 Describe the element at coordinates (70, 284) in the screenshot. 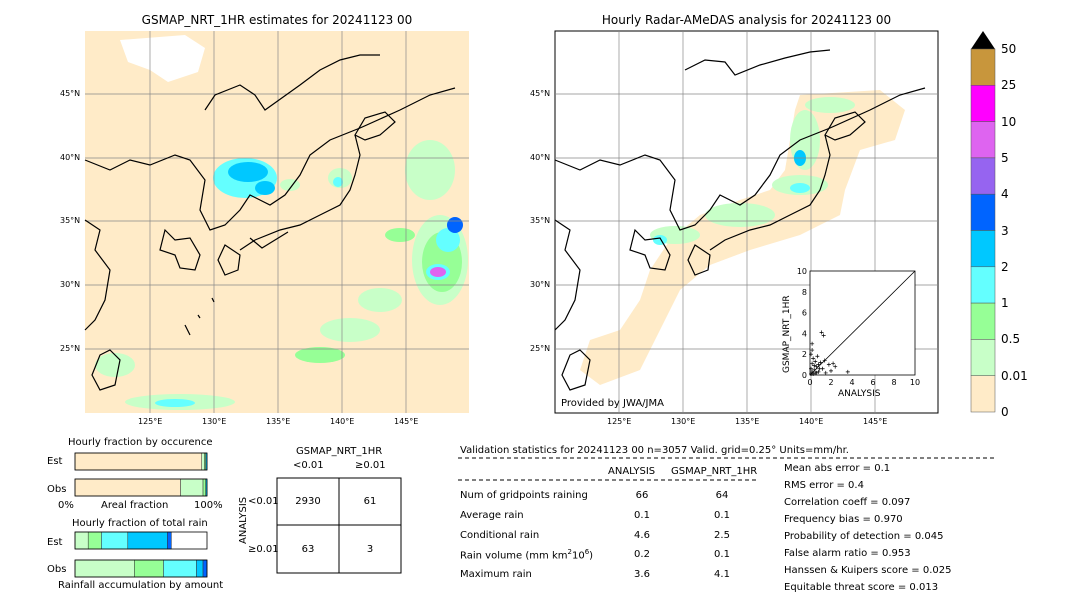

I see `left-lat-label-30: 30°N` at that location.